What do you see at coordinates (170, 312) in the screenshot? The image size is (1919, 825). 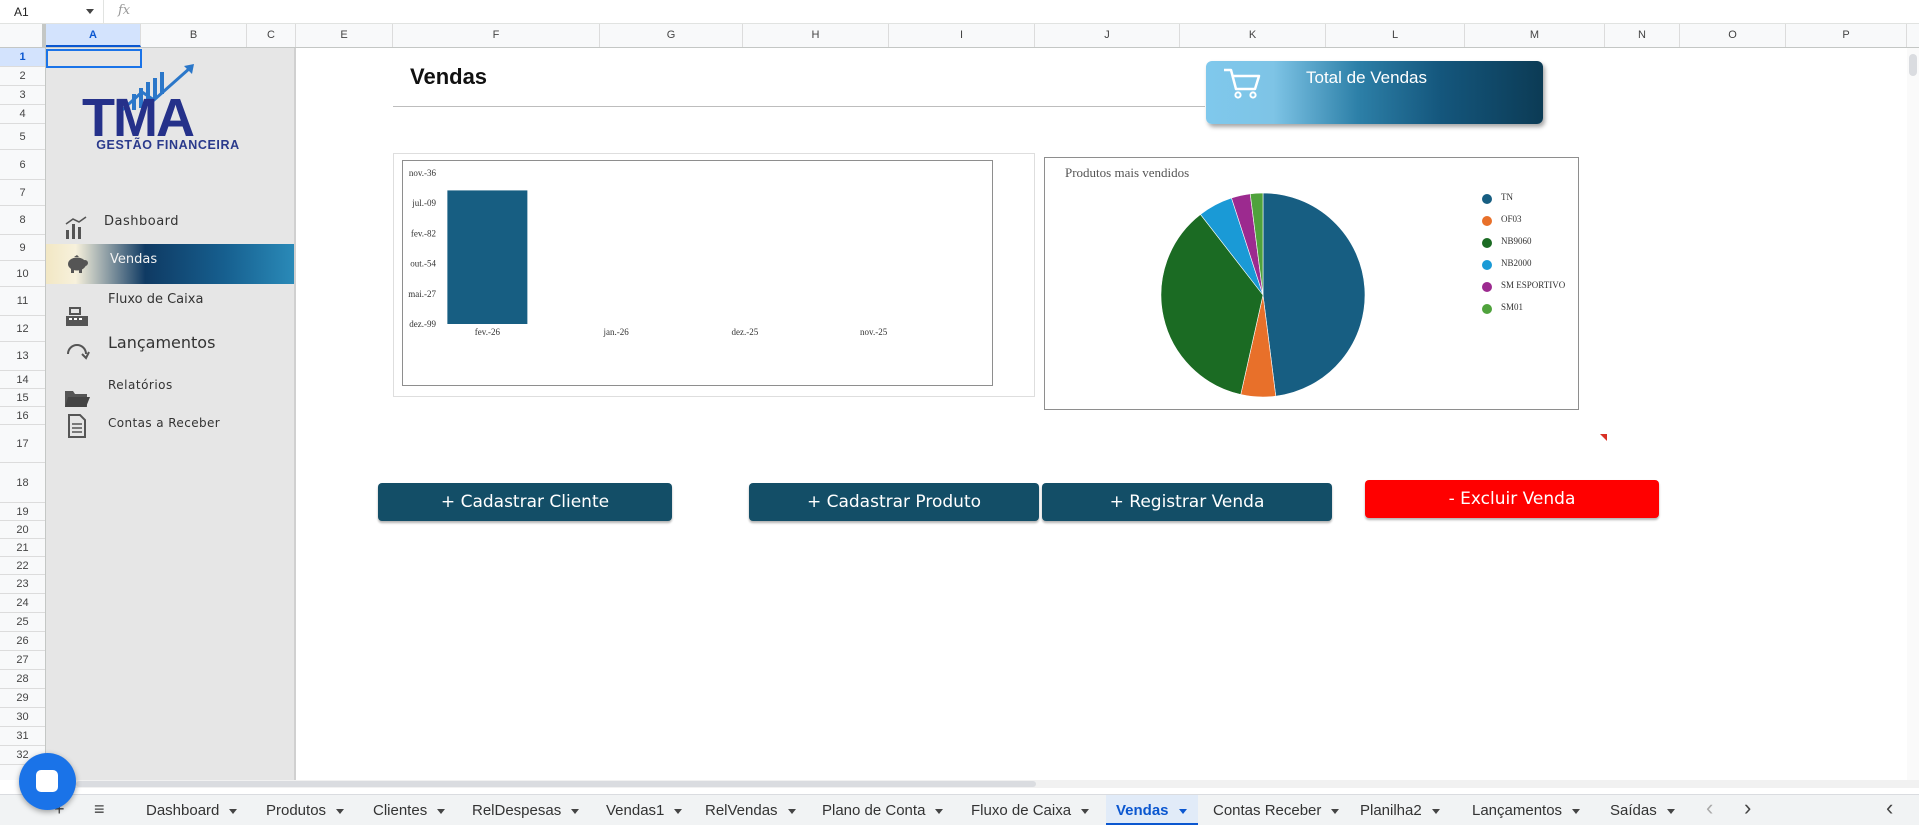 I see `sidebar-item-fluxo-de-caixa: Fluxo de Caixa` at bounding box center [170, 312].